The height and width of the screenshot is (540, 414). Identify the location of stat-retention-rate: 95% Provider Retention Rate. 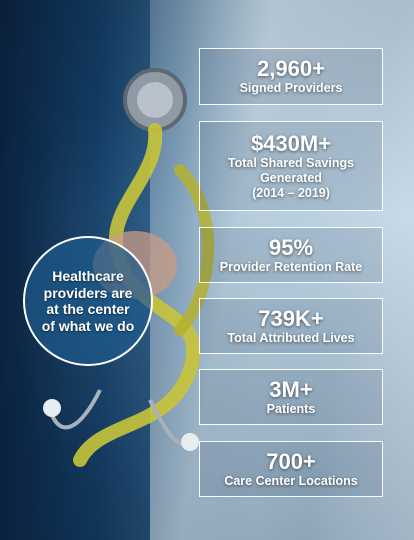
(291, 255).